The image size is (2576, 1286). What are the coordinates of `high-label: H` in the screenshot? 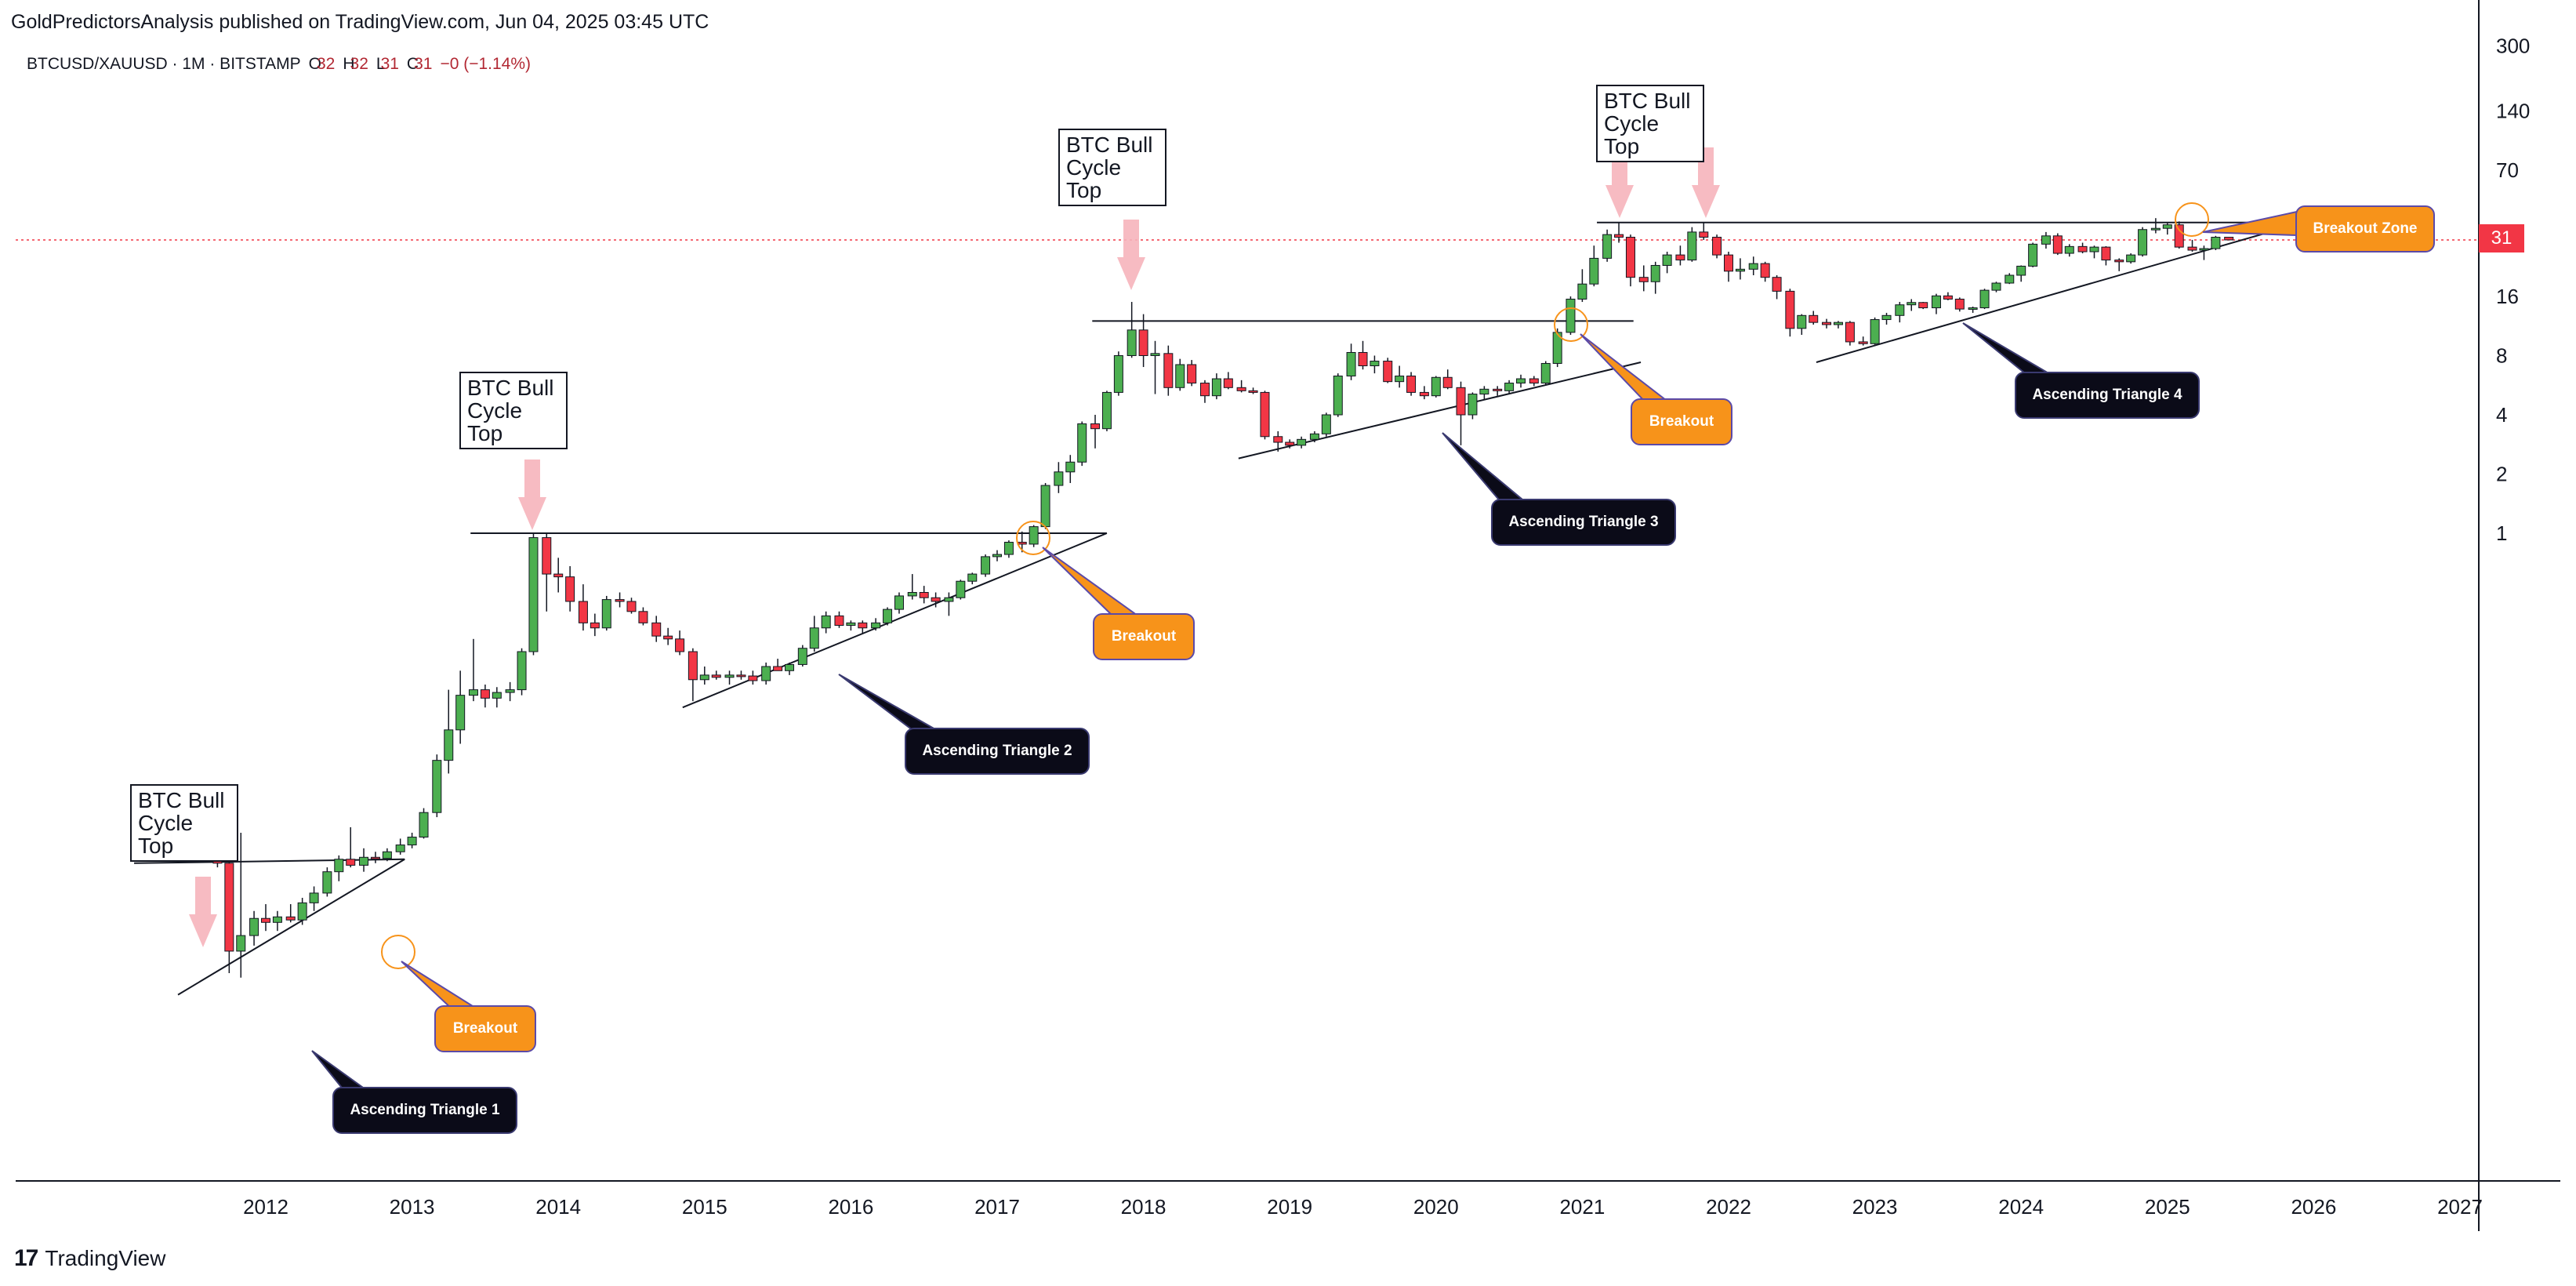 It's located at (349, 64).